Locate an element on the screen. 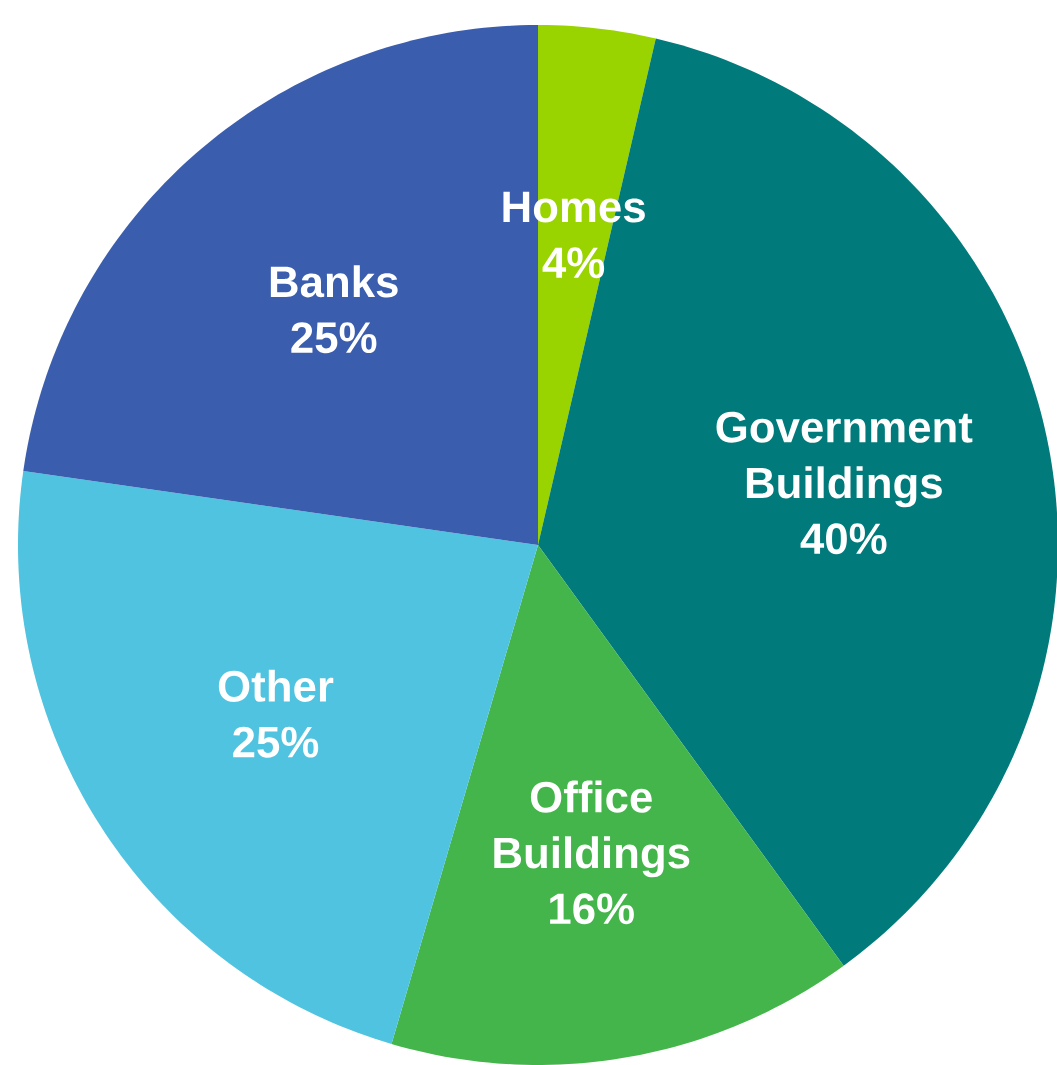 This screenshot has width=1057, height=1065. data-label: 4% is located at coordinates (573, 263).